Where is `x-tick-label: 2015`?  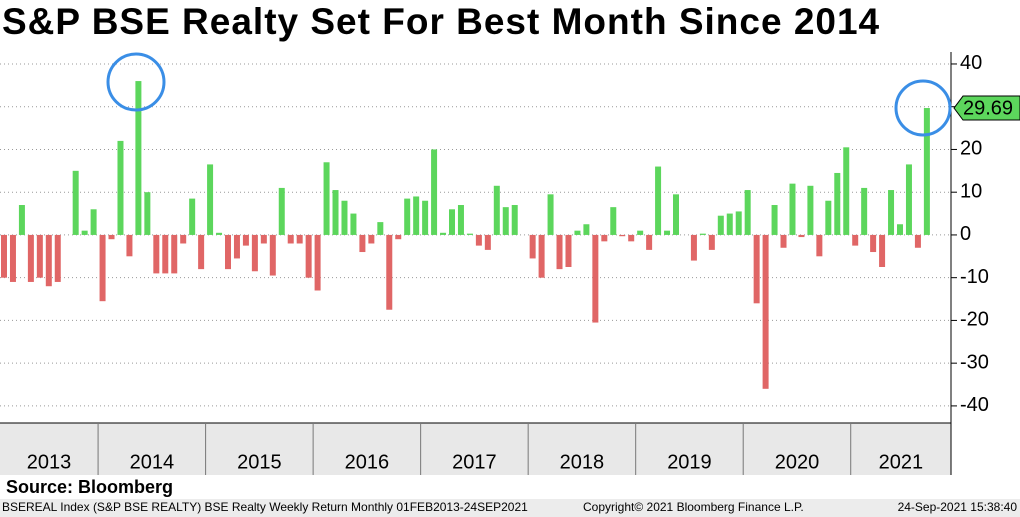
x-tick-label: 2015 is located at coordinates (259, 462).